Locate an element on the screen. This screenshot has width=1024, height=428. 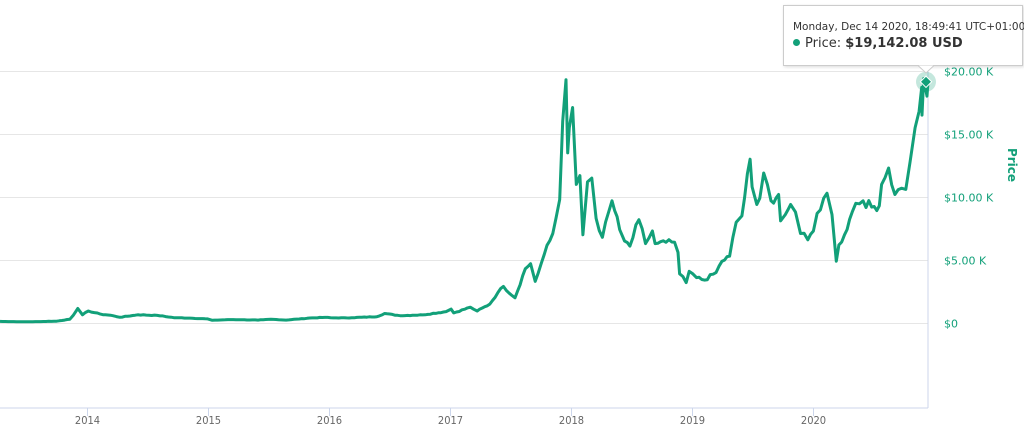
y-tick-label: $15.00 K is located at coordinates (969, 135).